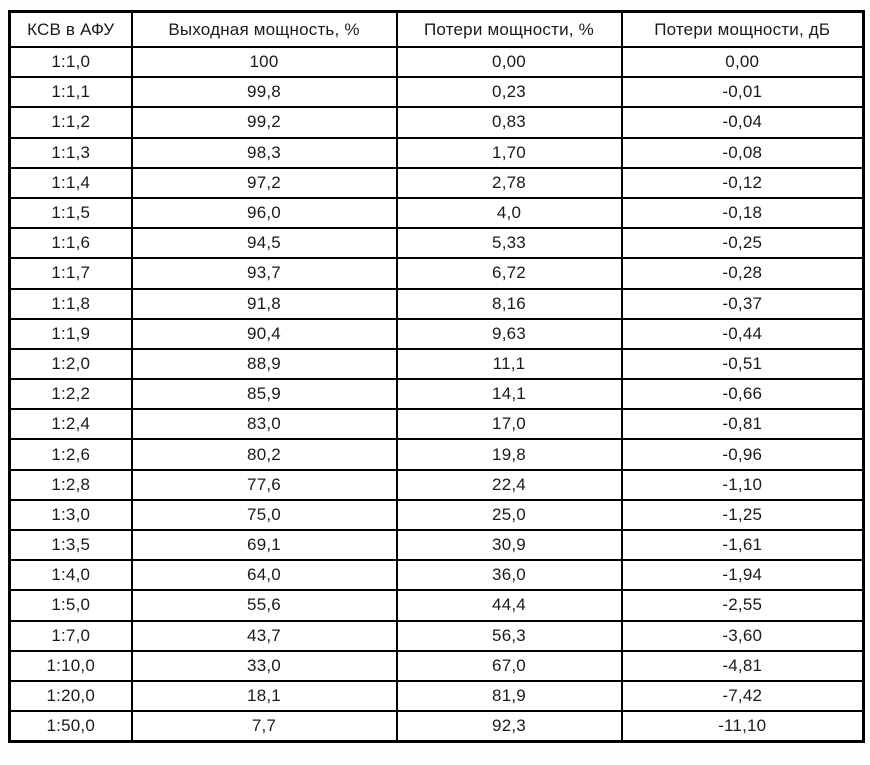 This screenshot has height=765, width=870. Describe the element at coordinates (742, 29) in the screenshot. I see `header-power-loss-db: Потери мощности, дБ` at that location.